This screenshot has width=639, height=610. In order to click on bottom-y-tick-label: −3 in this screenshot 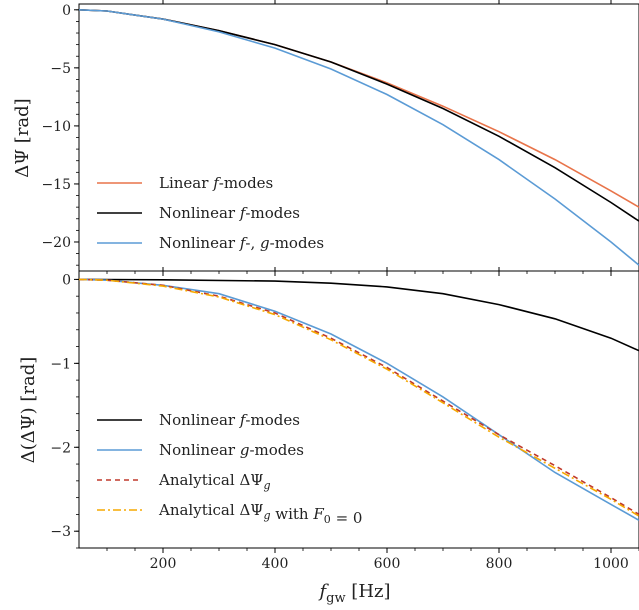, I will do `click(60, 532)`.